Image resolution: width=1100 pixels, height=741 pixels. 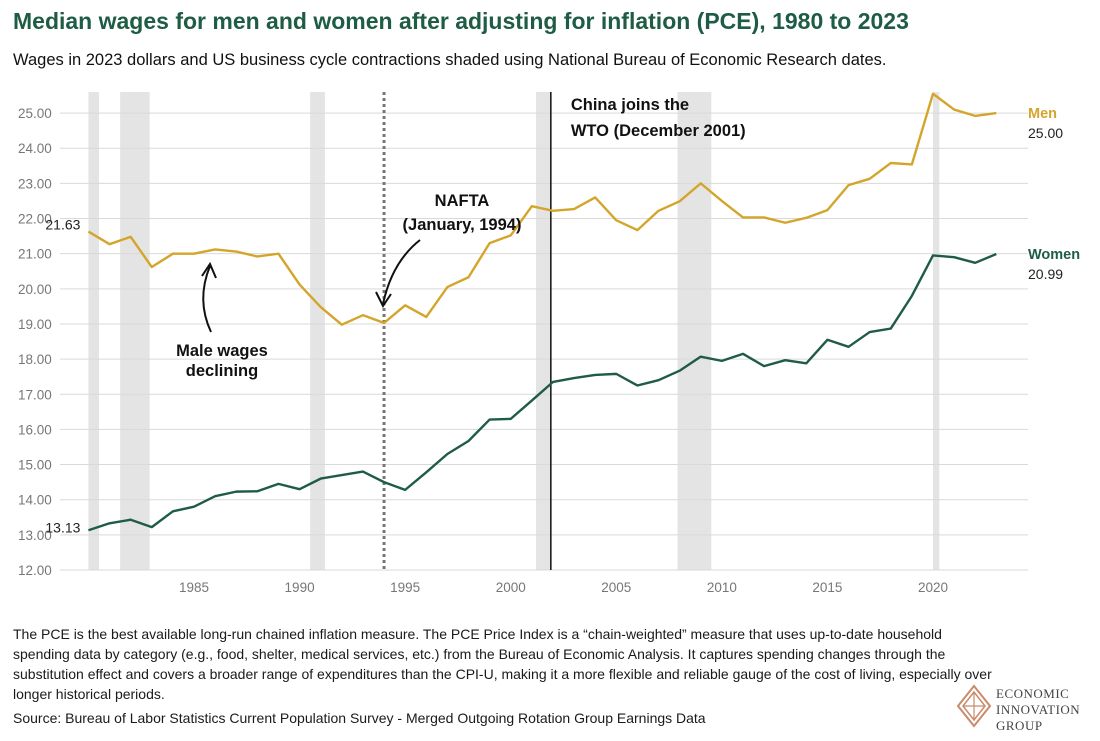 What do you see at coordinates (35, 113) in the screenshot?
I see `y-tick-label: 25.00` at bounding box center [35, 113].